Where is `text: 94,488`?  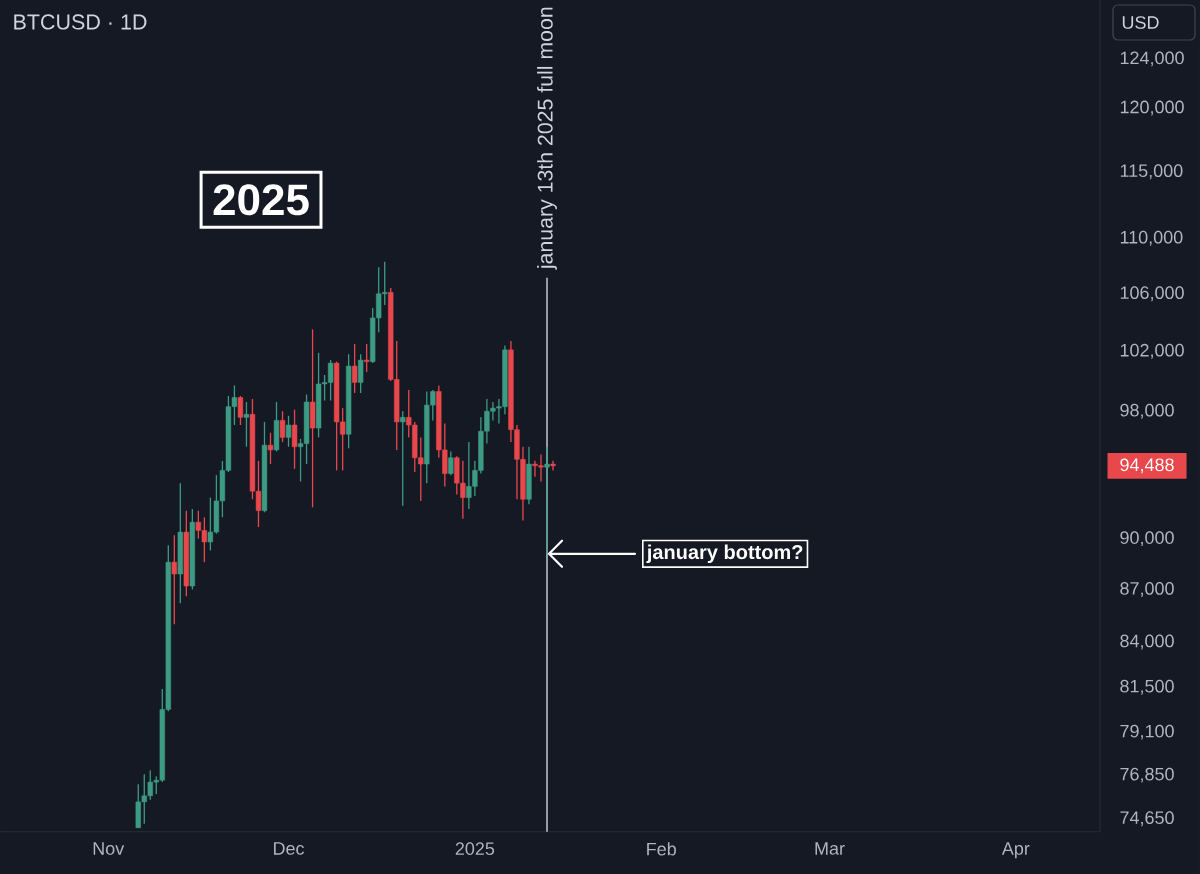 text: 94,488 is located at coordinates (1147, 466).